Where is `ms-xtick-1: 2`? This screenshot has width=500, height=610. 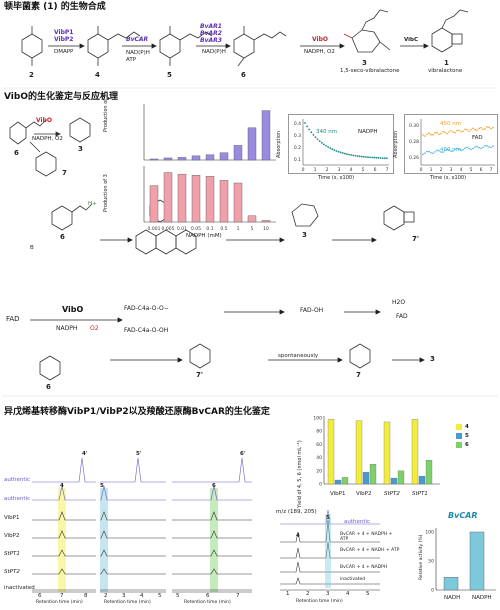 ms-xtick-1: 2 is located at coordinates (308, 594).